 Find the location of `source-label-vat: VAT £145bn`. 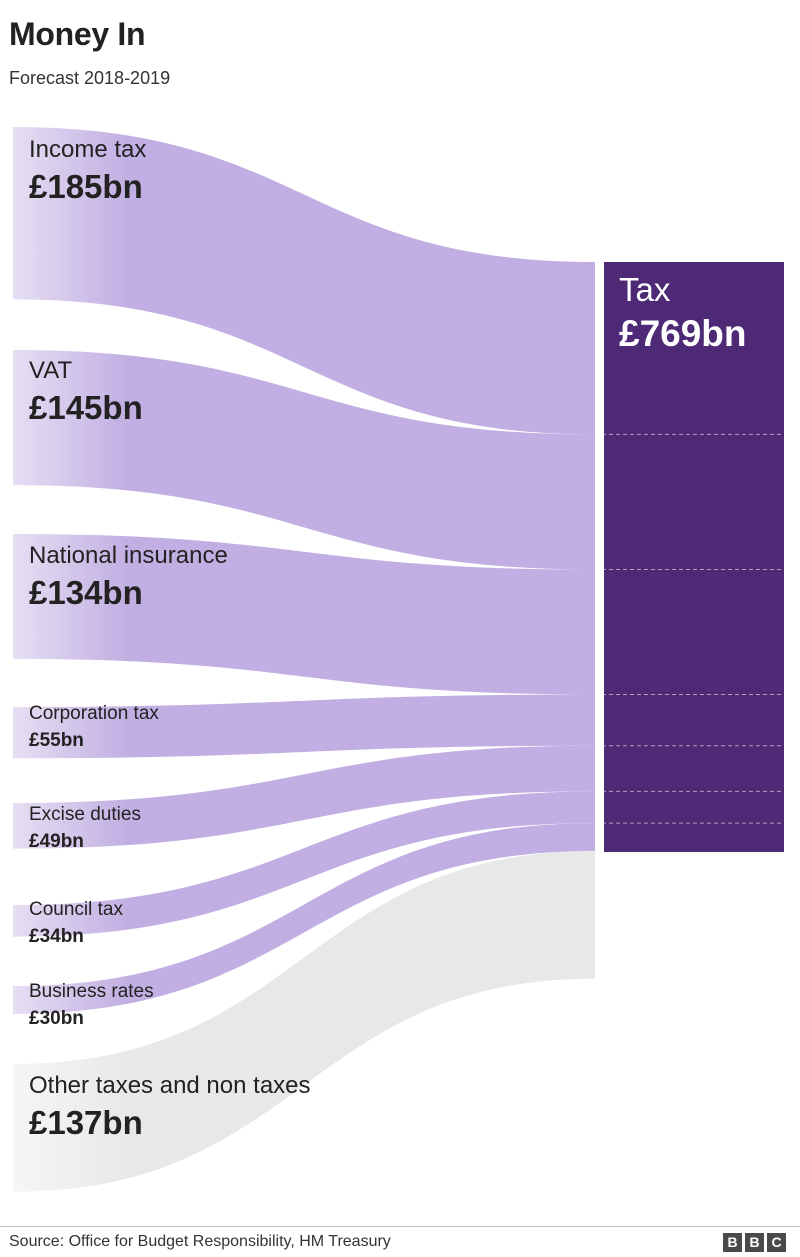

source-label-vat: VAT £145bn is located at coordinates (86, 392).